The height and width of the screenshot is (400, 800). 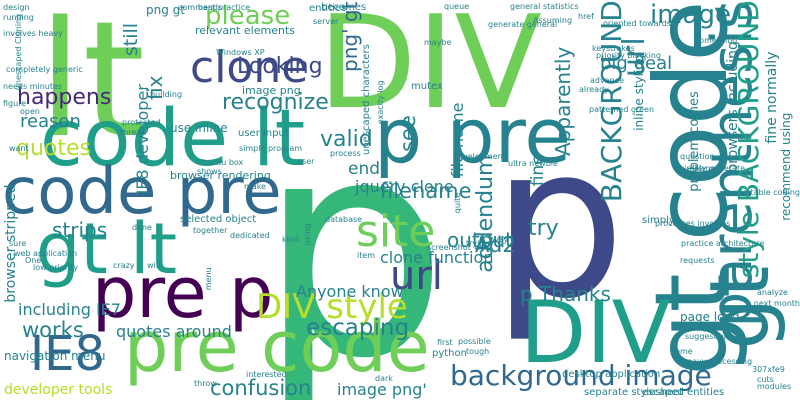 What do you see at coordinates (457, 203) in the screenshot?
I see `cloud-word: quite` at bounding box center [457, 203].